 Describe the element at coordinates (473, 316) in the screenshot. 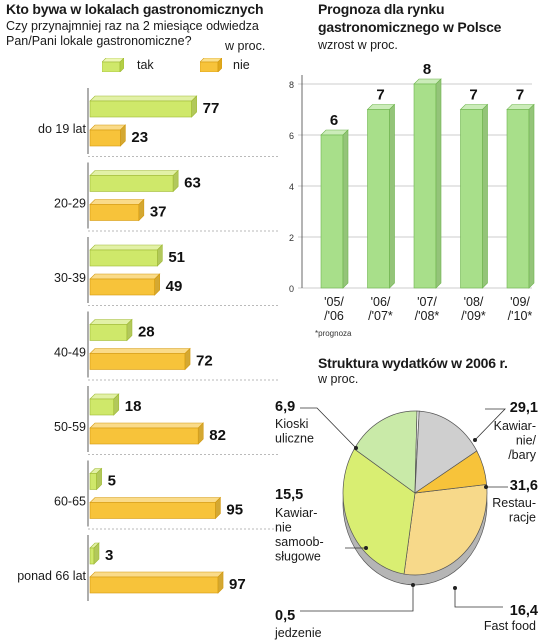

I see `forecast-category-label: /'09*` at that location.